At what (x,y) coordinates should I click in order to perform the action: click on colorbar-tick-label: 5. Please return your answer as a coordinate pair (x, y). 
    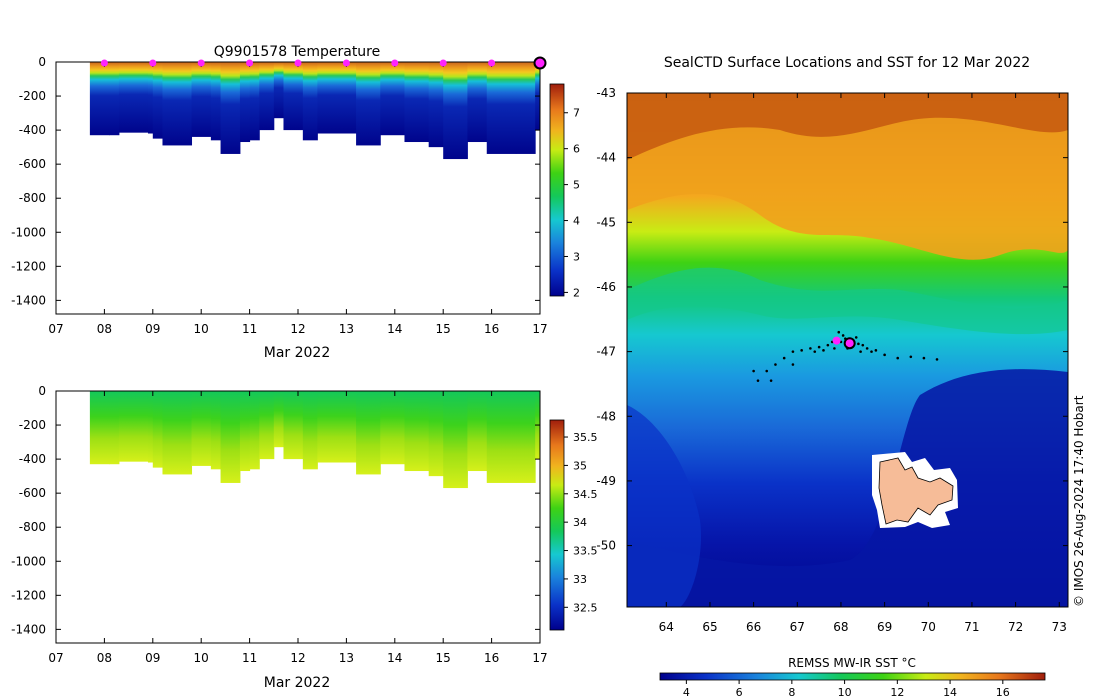
    Looking at the image, I should click on (576, 185).